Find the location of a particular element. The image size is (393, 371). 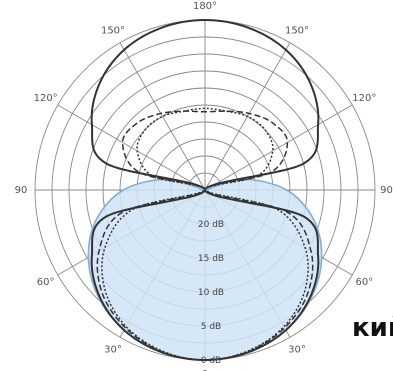

angle-label: 90° is located at coordinates (386, 190).